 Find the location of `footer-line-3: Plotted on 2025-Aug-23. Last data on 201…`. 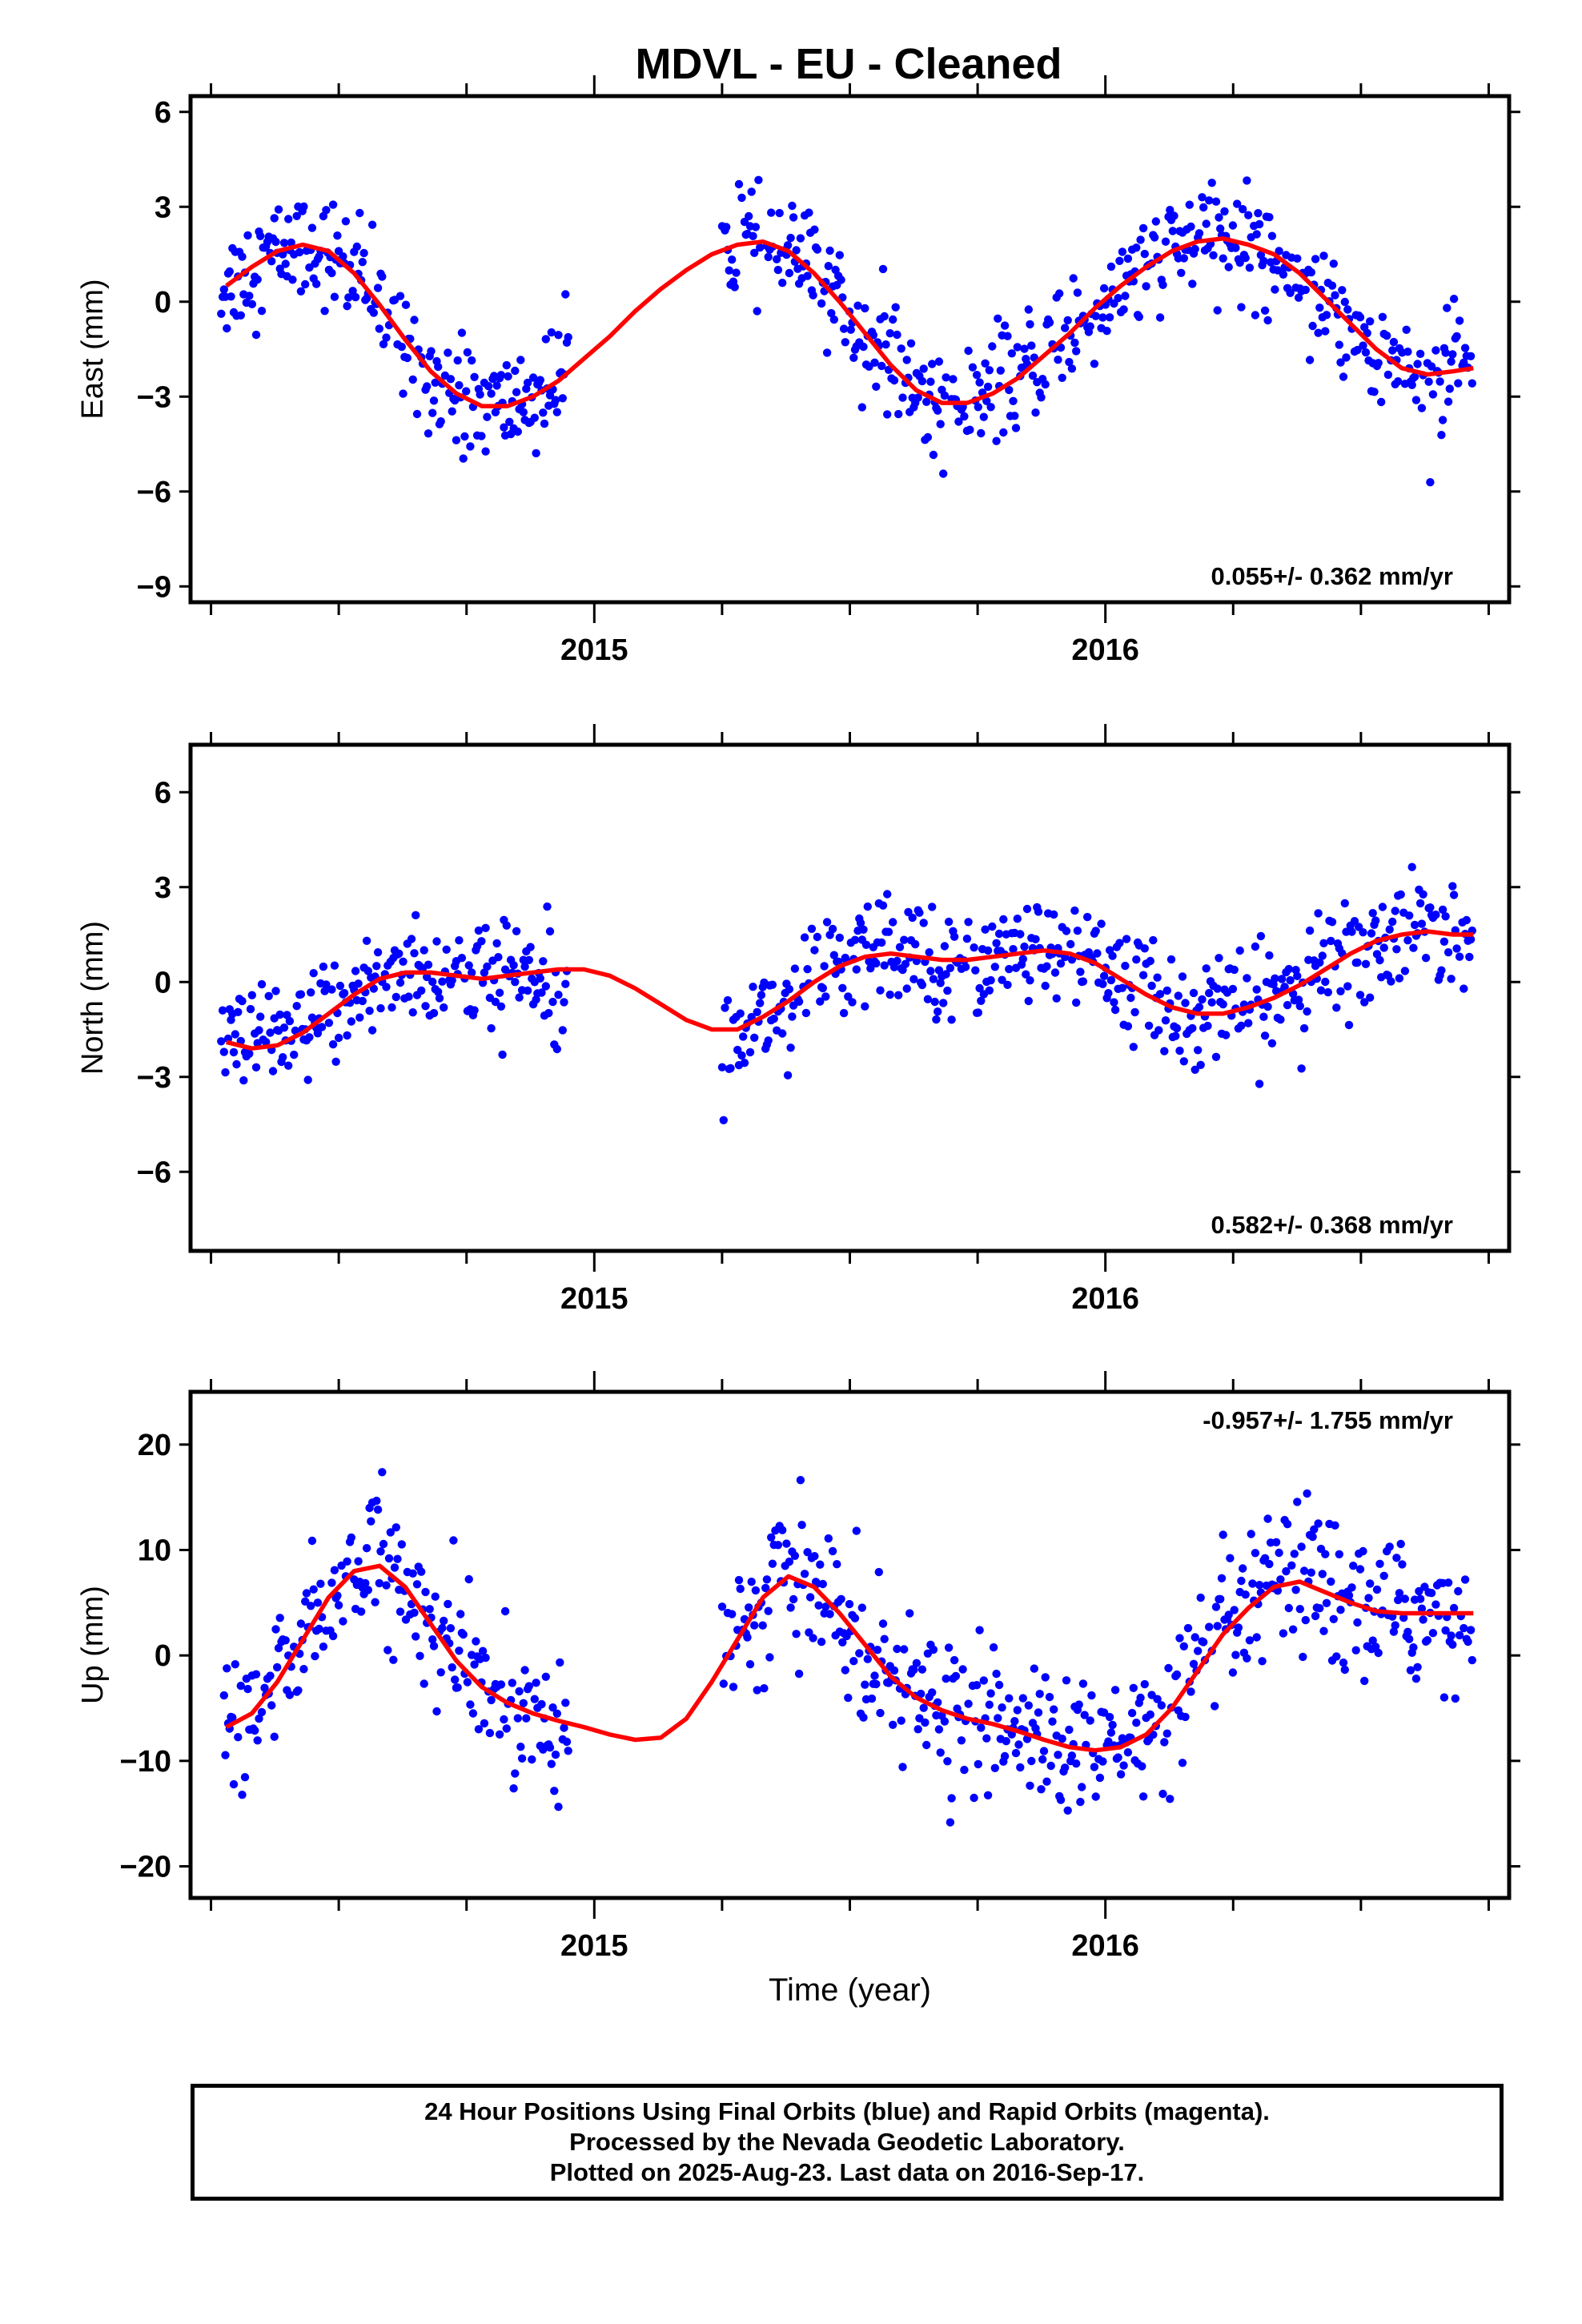

footer-line-3: Plotted on 2025-Aug-23. Last data on 201… is located at coordinates (847, 2172).